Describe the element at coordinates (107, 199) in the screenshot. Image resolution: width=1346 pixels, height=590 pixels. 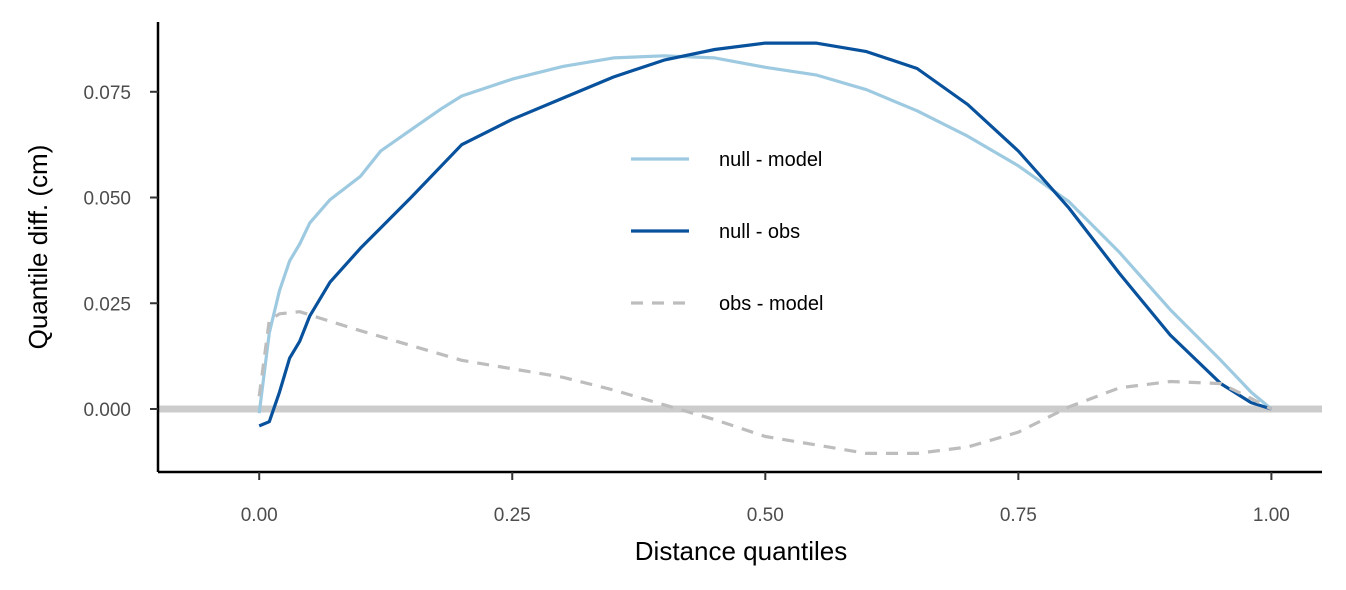
I see `y-tick-label: 0.050` at that location.